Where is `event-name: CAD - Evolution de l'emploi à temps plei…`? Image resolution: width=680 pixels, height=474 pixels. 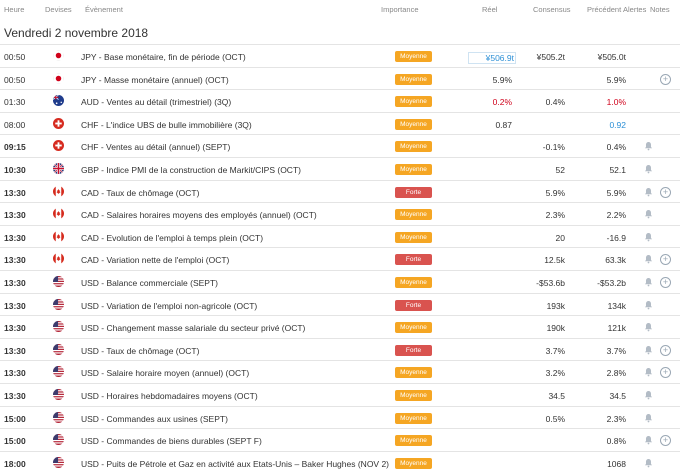
event-name: CAD - Evolution de l'emploi à temps plei… is located at coordinates (172, 237).